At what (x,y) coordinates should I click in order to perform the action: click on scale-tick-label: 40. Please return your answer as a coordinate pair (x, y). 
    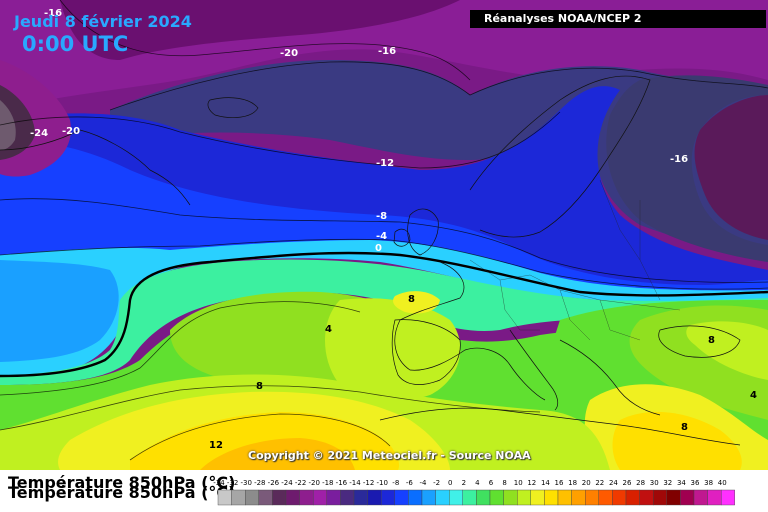
    Looking at the image, I should click on (722, 483).